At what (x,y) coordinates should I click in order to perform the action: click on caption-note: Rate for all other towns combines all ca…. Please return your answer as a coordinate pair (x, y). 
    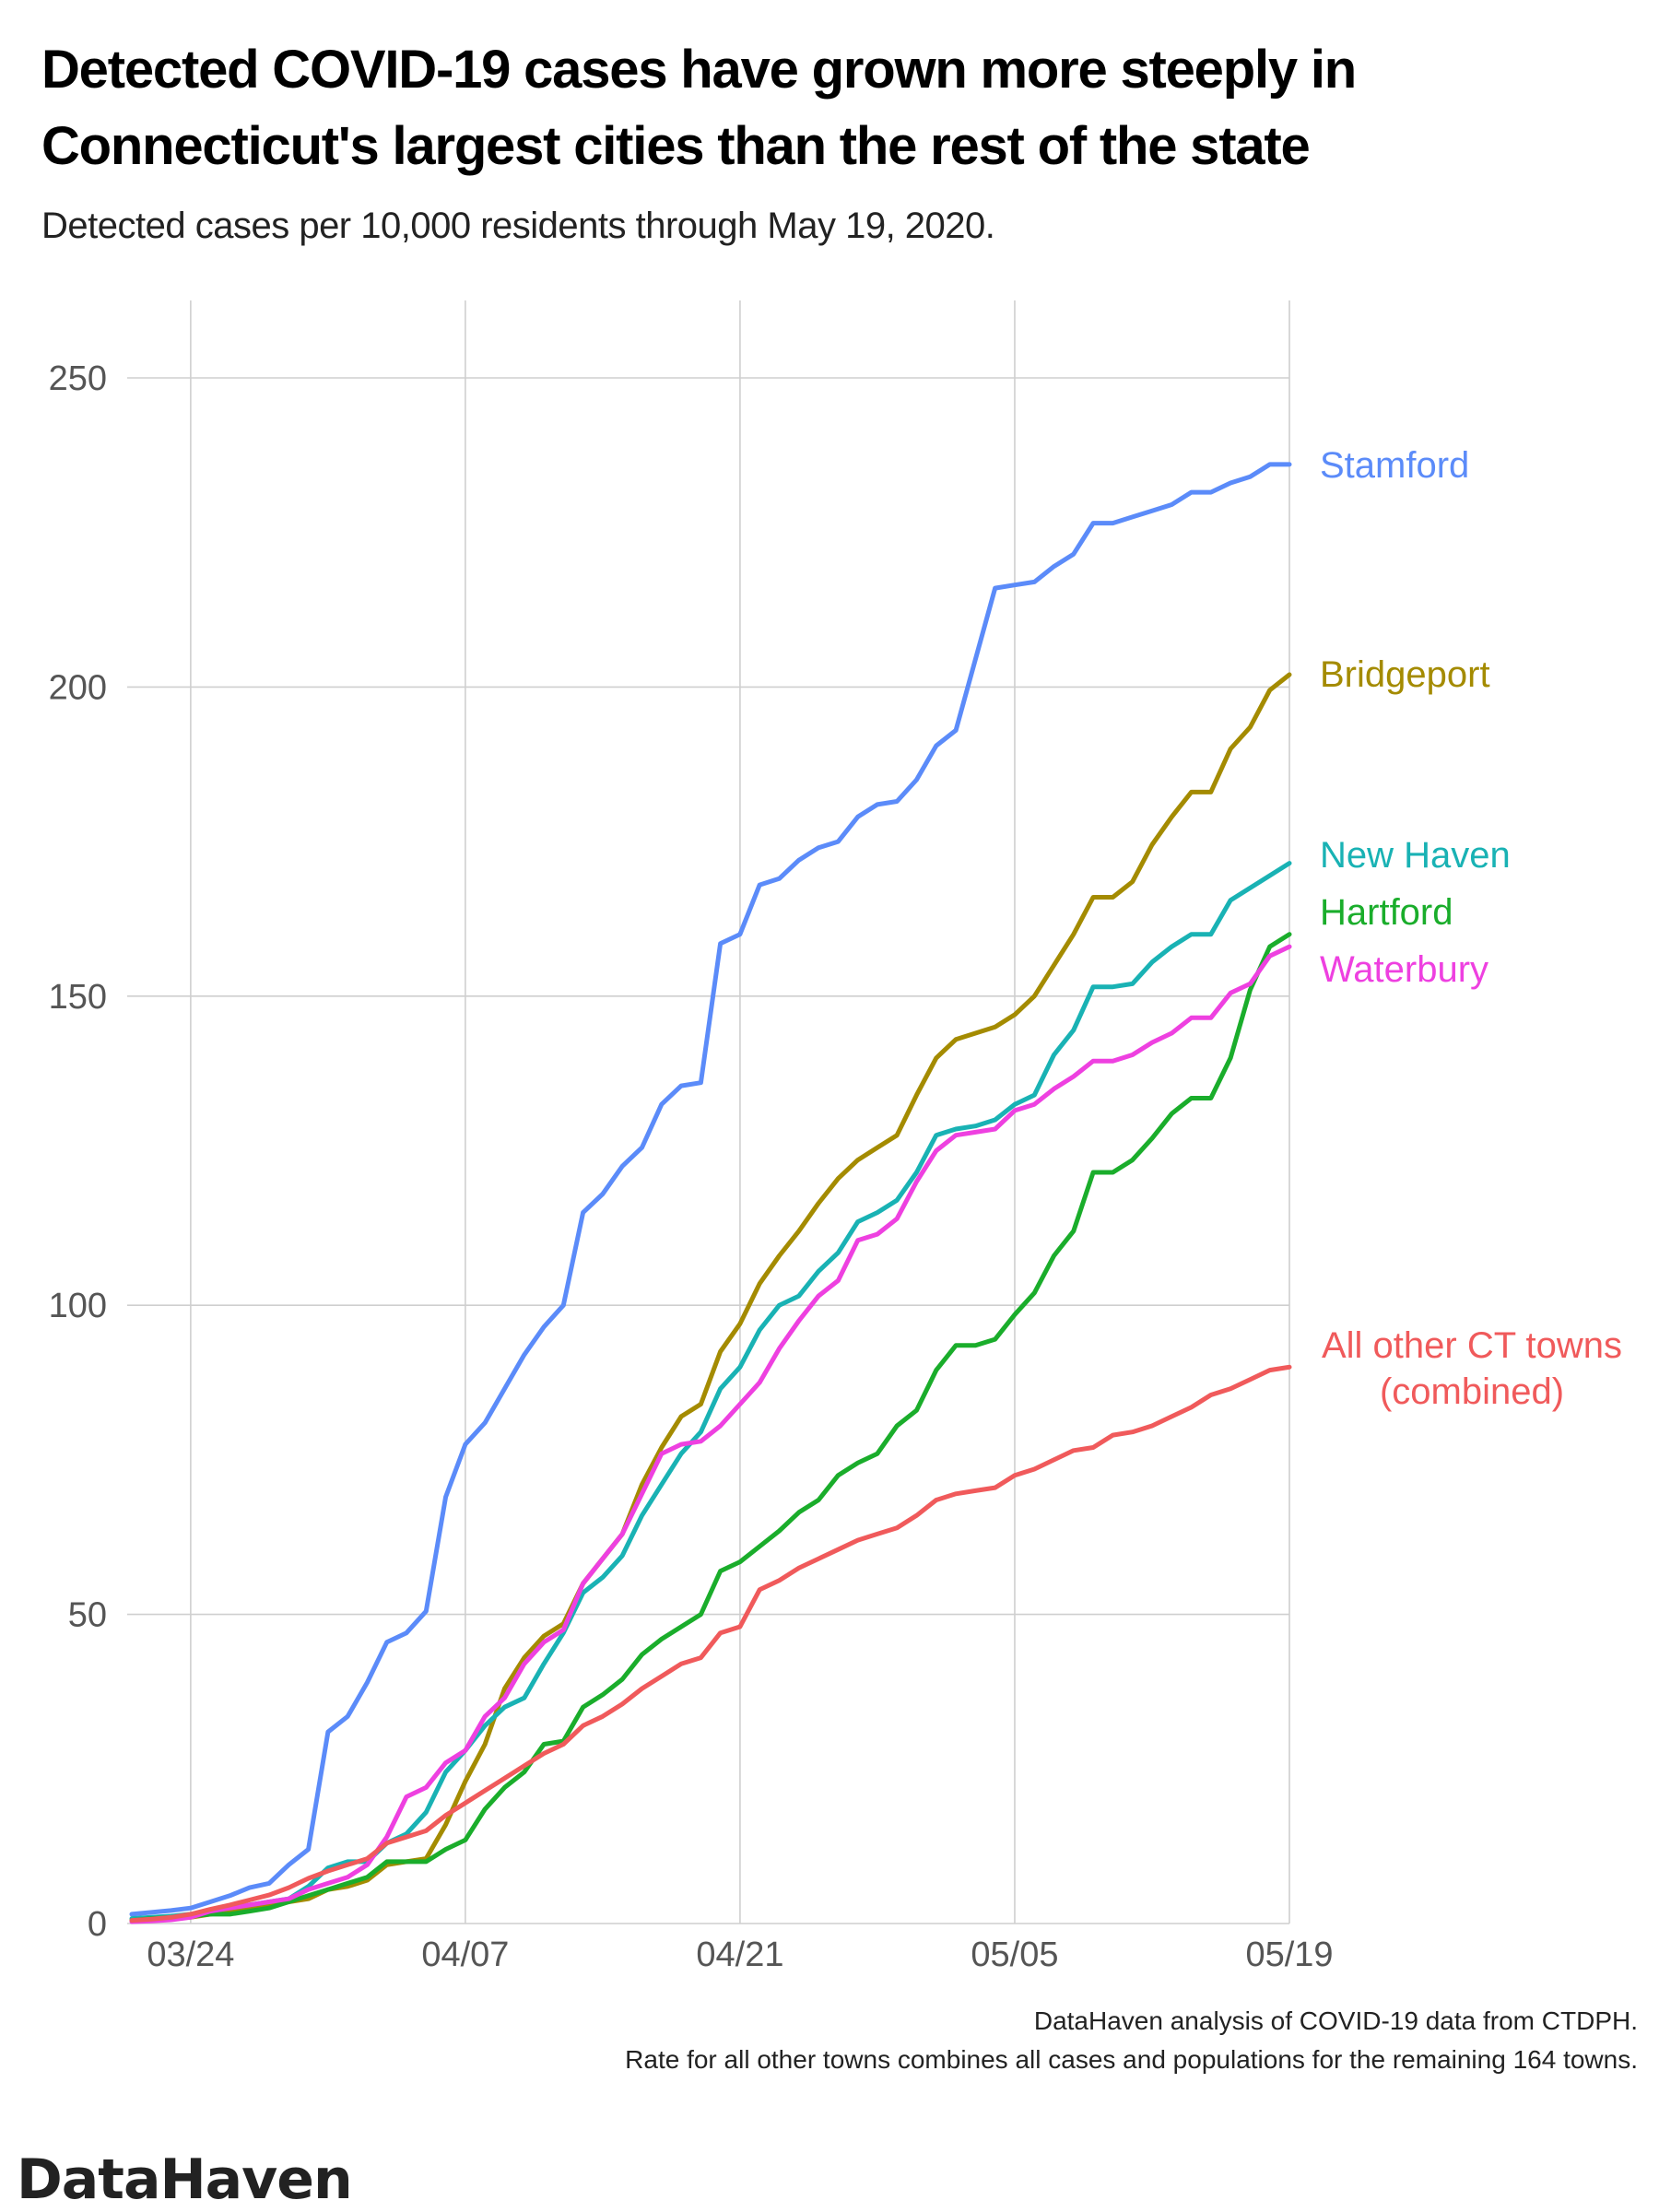
    Looking at the image, I should click on (1131, 2059).